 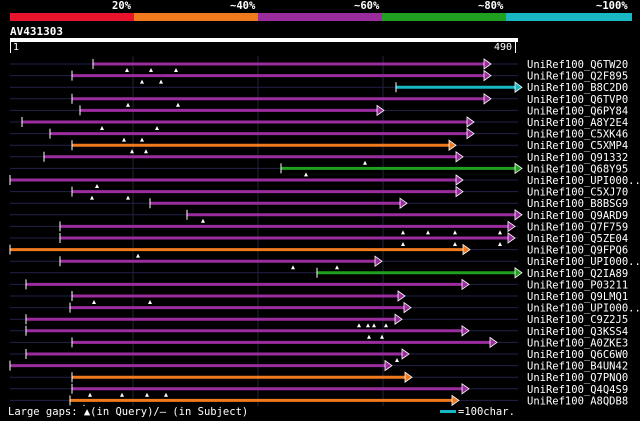 What do you see at coordinates (577, 239) in the screenshot?
I see `hit-accession: UniRef100_Q5ZE04` at bounding box center [577, 239].